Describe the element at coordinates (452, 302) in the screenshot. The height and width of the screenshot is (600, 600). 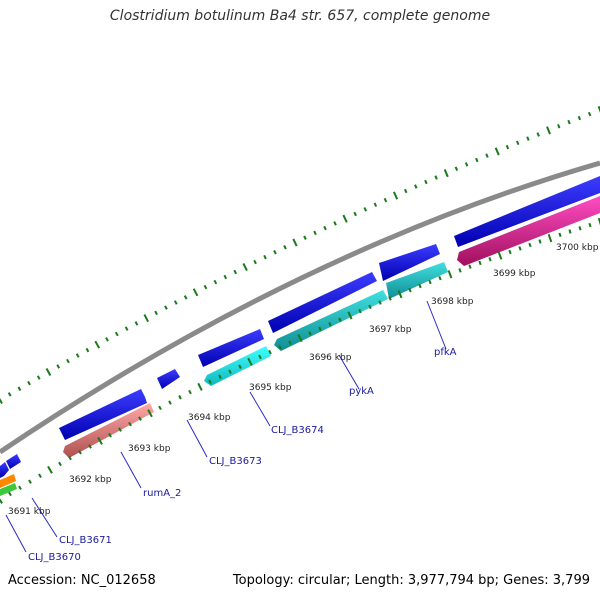
I see `kbp-label: 3698 kbp` at that location.